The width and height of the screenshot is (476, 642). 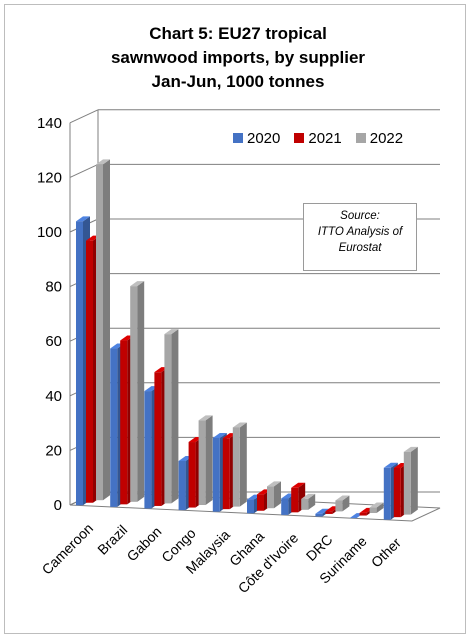 I want to click on legend-swatch-2020, so click(x=238, y=138).